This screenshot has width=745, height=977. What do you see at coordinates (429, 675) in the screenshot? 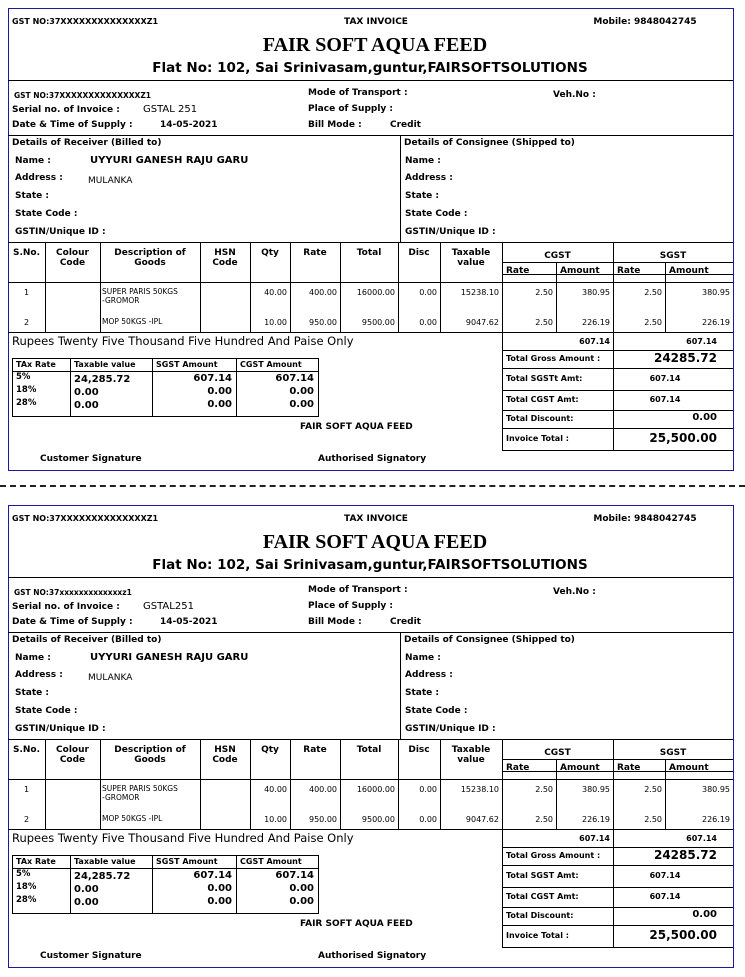
I see `label: Address :` at bounding box center [429, 675].